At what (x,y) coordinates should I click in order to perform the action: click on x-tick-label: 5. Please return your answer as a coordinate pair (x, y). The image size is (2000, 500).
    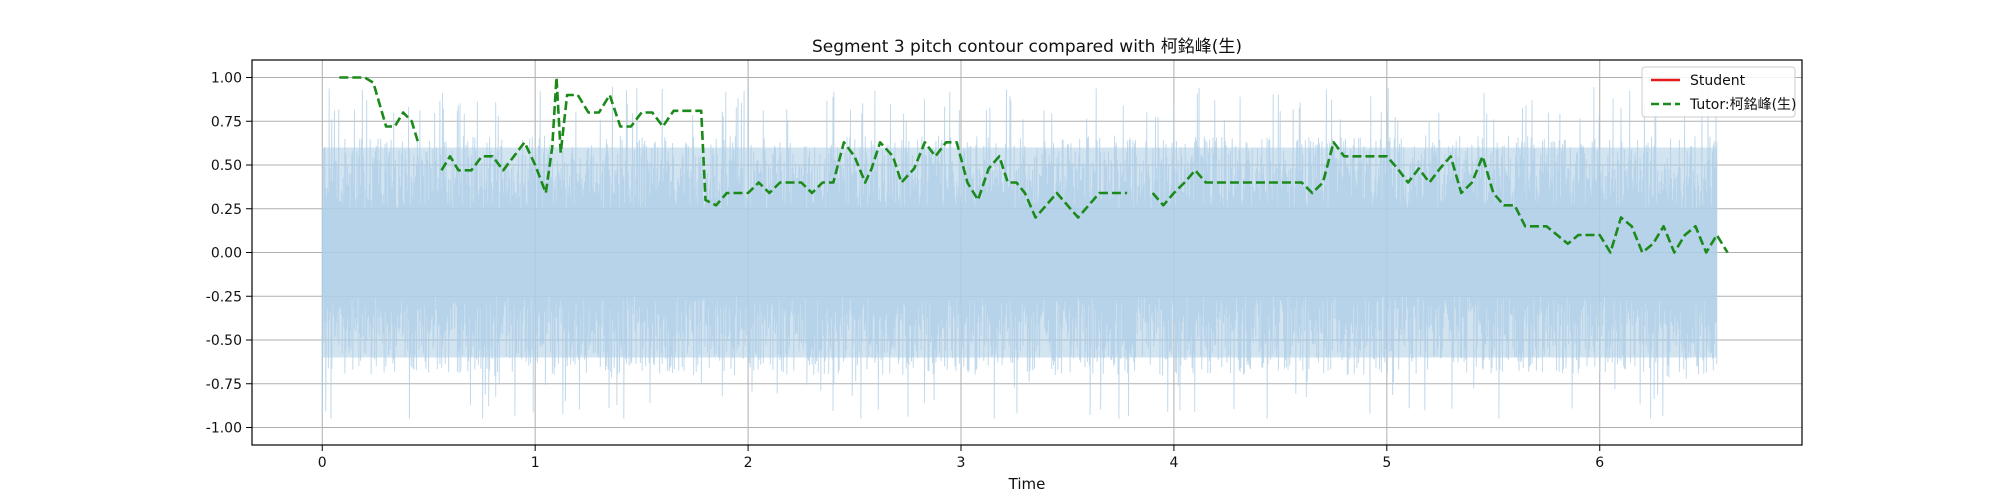
    Looking at the image, I should click on (1386, 463).